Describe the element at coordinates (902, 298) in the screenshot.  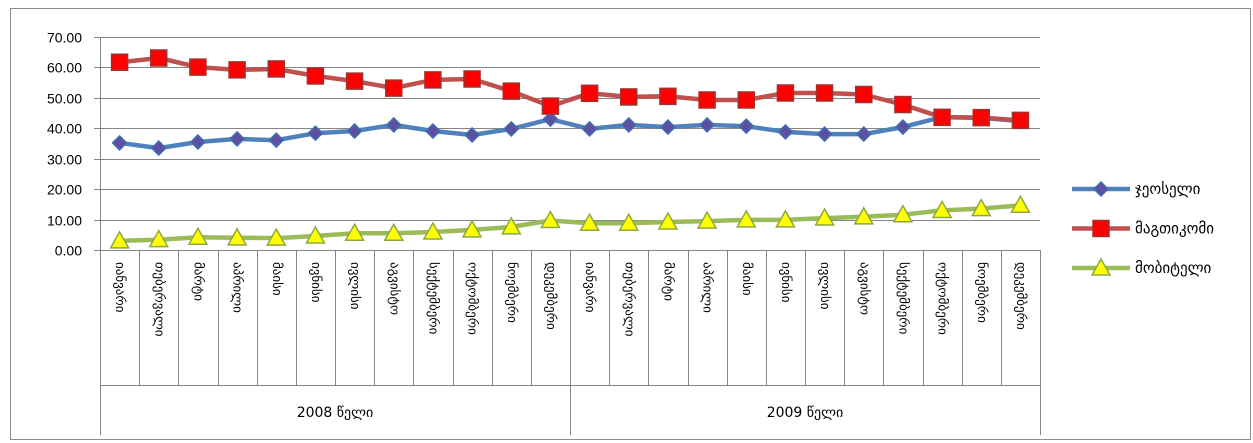
I see `month-label: სექტემბერი` at that location.